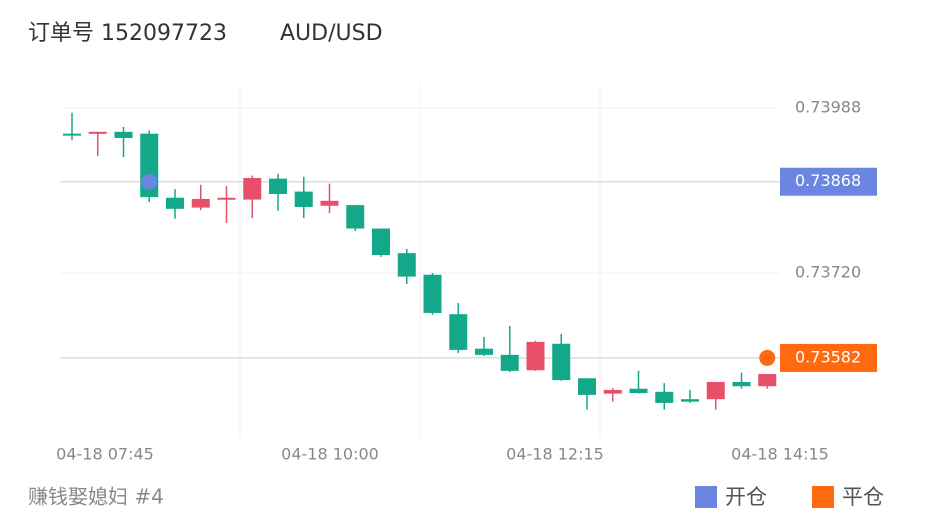  What do you see at coordinates (828, 106) in the screenshot?
I see `y-tick-label: 0.73988` at bounding box center [828, 106].